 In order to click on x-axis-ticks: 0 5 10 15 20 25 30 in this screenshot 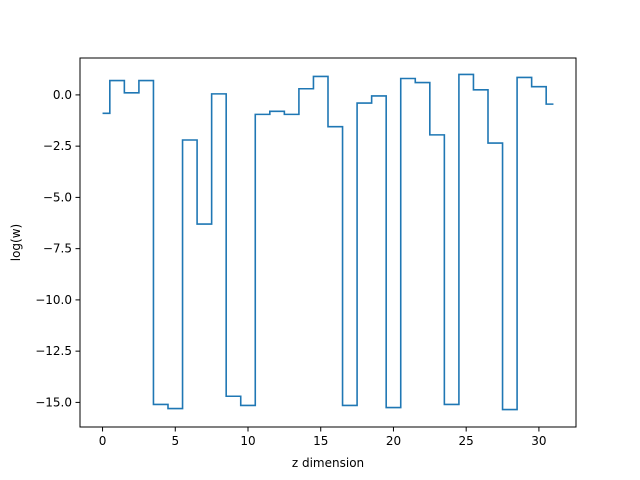, I will do `click(323, 437)`.